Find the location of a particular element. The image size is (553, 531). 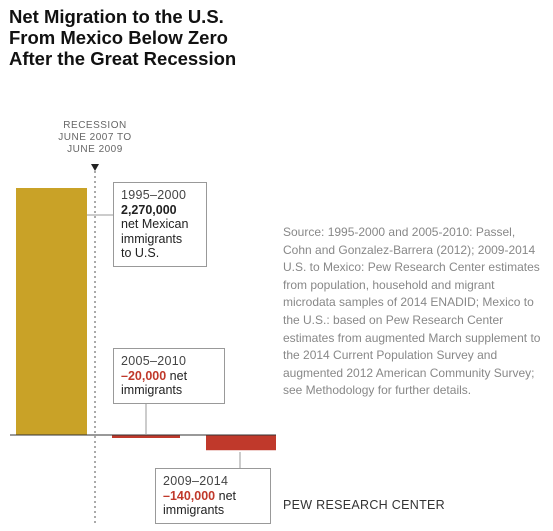

recession-label: RECESSION JUNE 2007 TO JUNE 2009 is located at coordinates (95, 138).